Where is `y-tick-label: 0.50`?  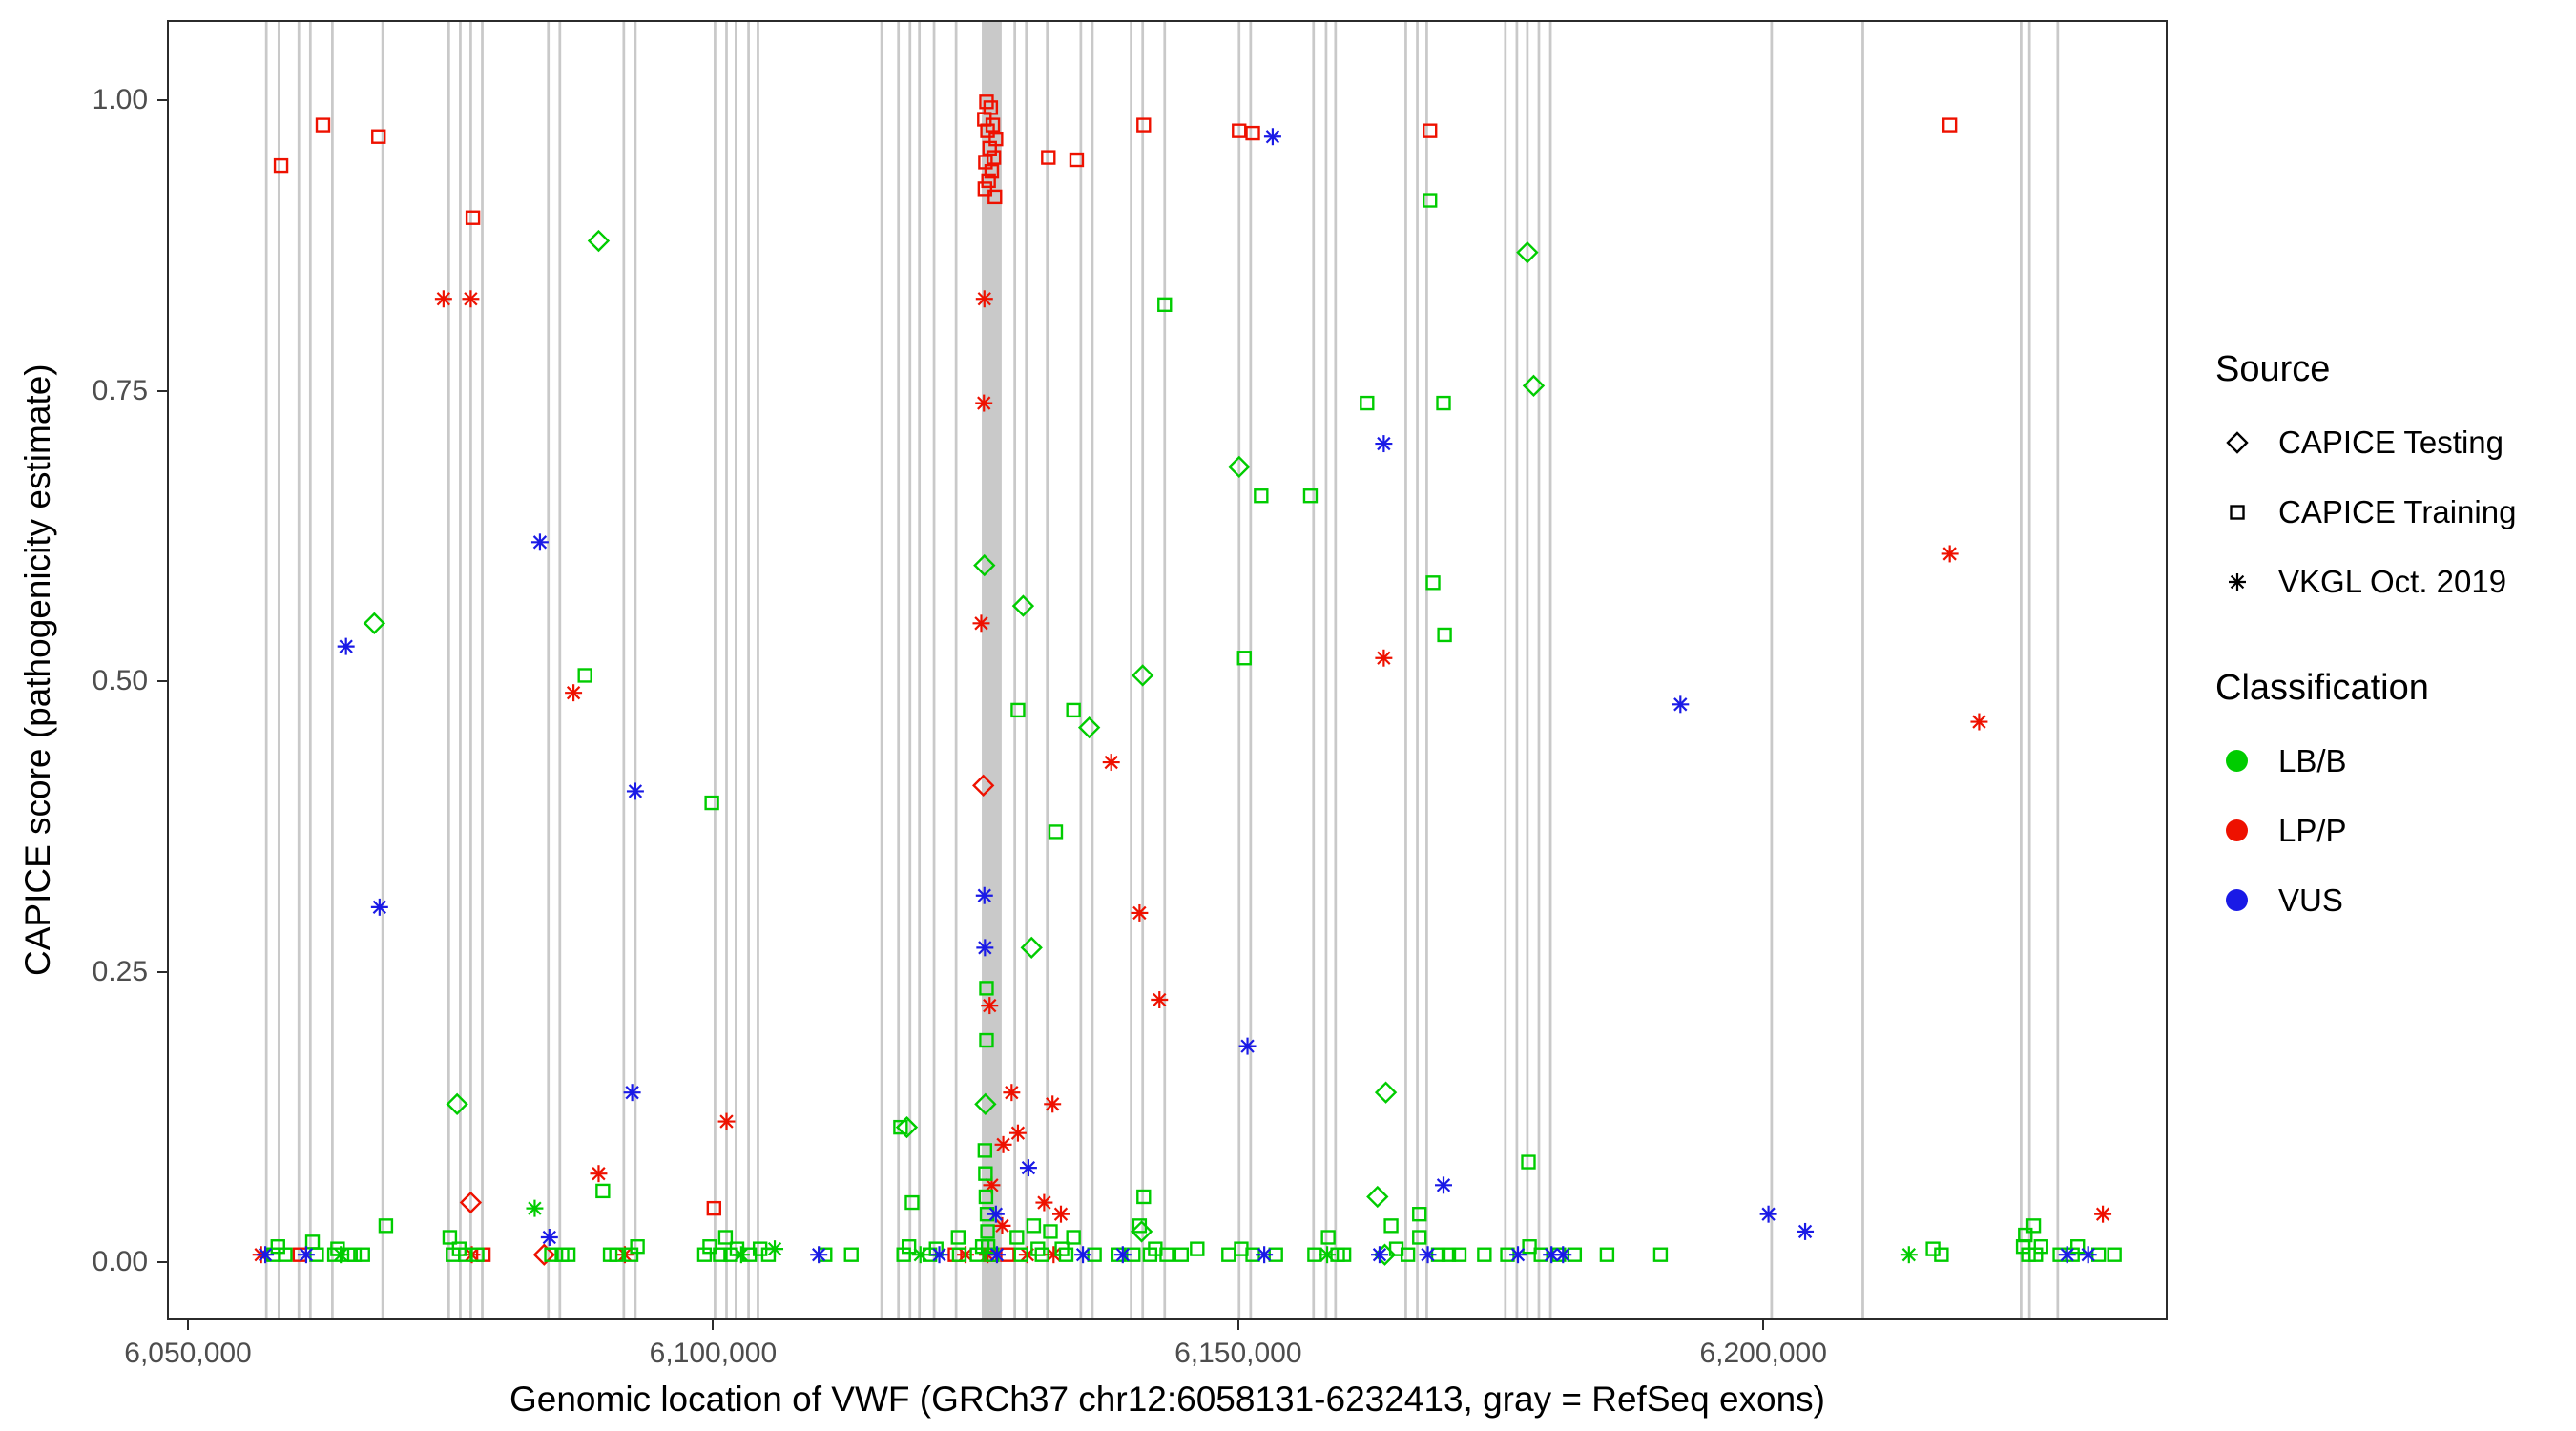
y-tick-label: 0.50 is located at coordinates (120, 681).